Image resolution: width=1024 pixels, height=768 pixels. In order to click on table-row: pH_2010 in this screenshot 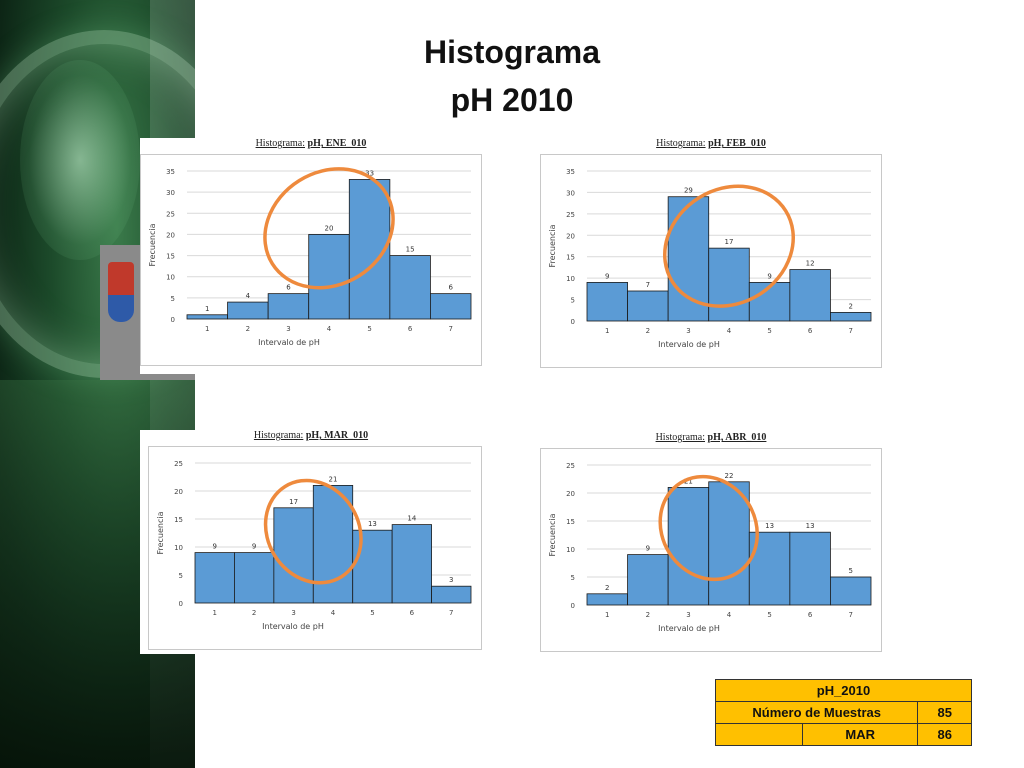, I will do `click(843, 690)`.